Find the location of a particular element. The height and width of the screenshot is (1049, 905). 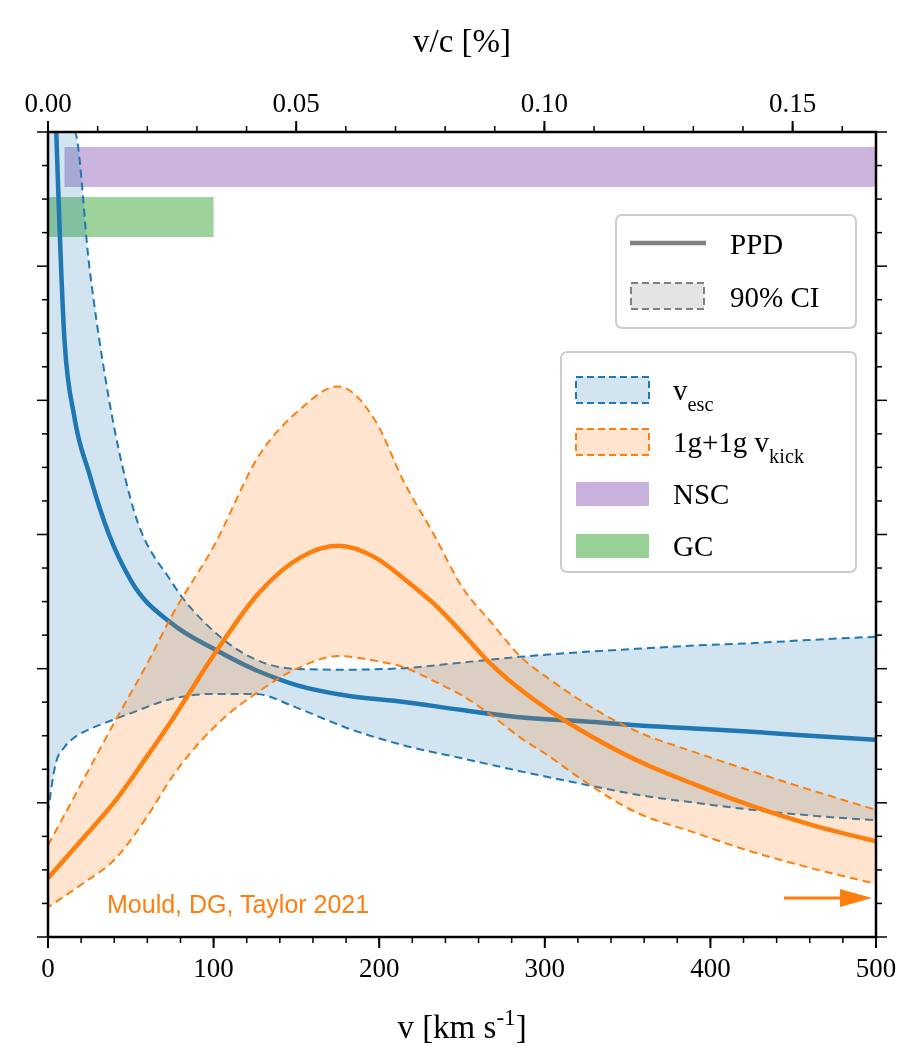

x2-tick-label: 0.15 is located at coordinates (792, 103).